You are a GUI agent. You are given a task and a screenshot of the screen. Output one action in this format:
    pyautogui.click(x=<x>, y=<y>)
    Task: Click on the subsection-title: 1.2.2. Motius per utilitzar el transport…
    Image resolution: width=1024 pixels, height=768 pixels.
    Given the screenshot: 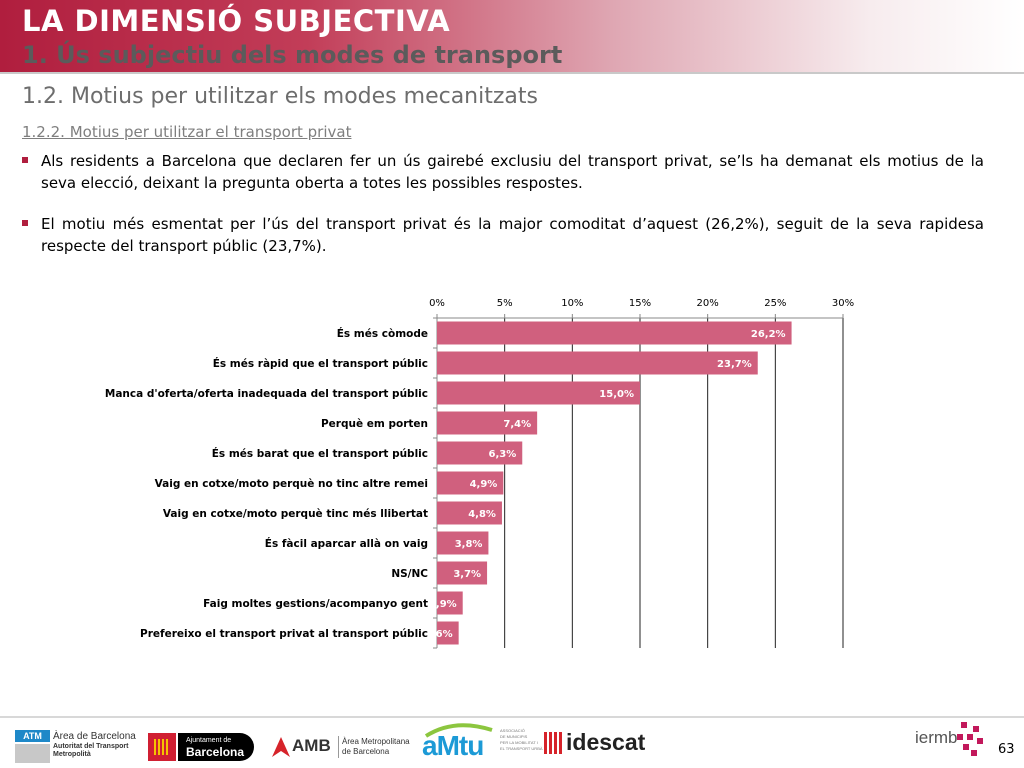 What is the action you would take?
    pyautogui.click(x=187, y=132)
    